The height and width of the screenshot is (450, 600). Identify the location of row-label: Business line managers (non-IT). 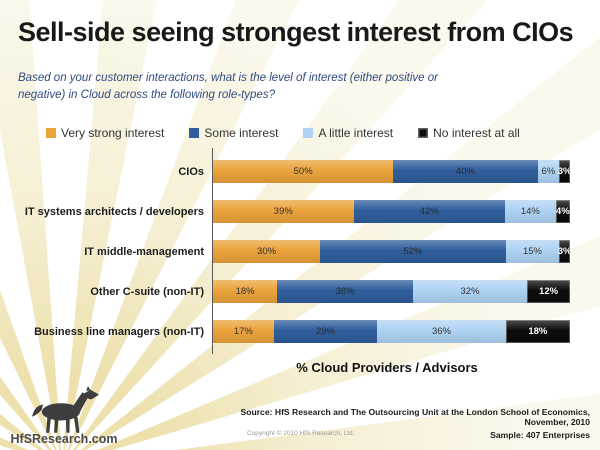
(119, 331).